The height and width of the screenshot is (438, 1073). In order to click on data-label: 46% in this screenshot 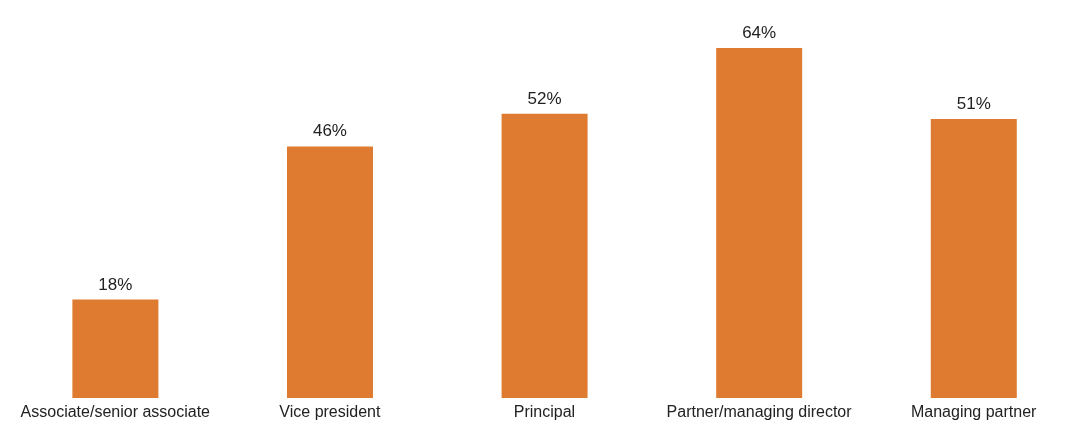, I will do `click(329, 131)`.